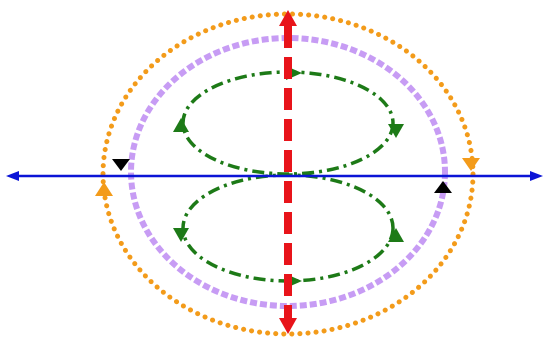  Describe the element at coordinates (396, 131) in the screenshot. I see `green-arrowhead-upper-right-down` at that location.